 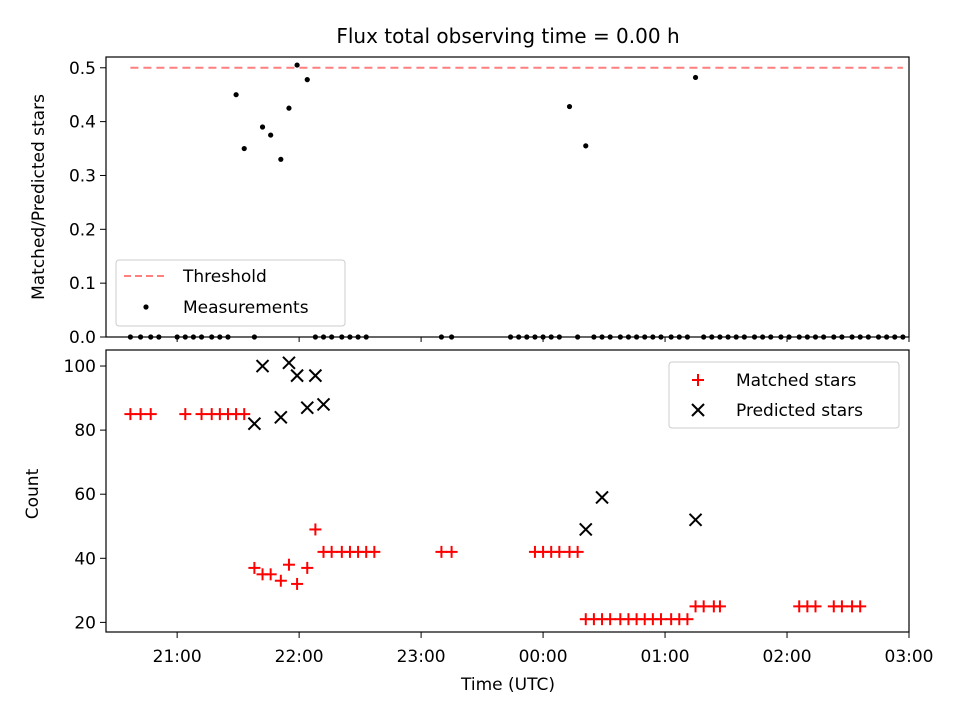 What do you see at coordinates (698, 410) in the screenshot?
I see `predicted-stars-legend-swatch` at bounding box center [698, 410].